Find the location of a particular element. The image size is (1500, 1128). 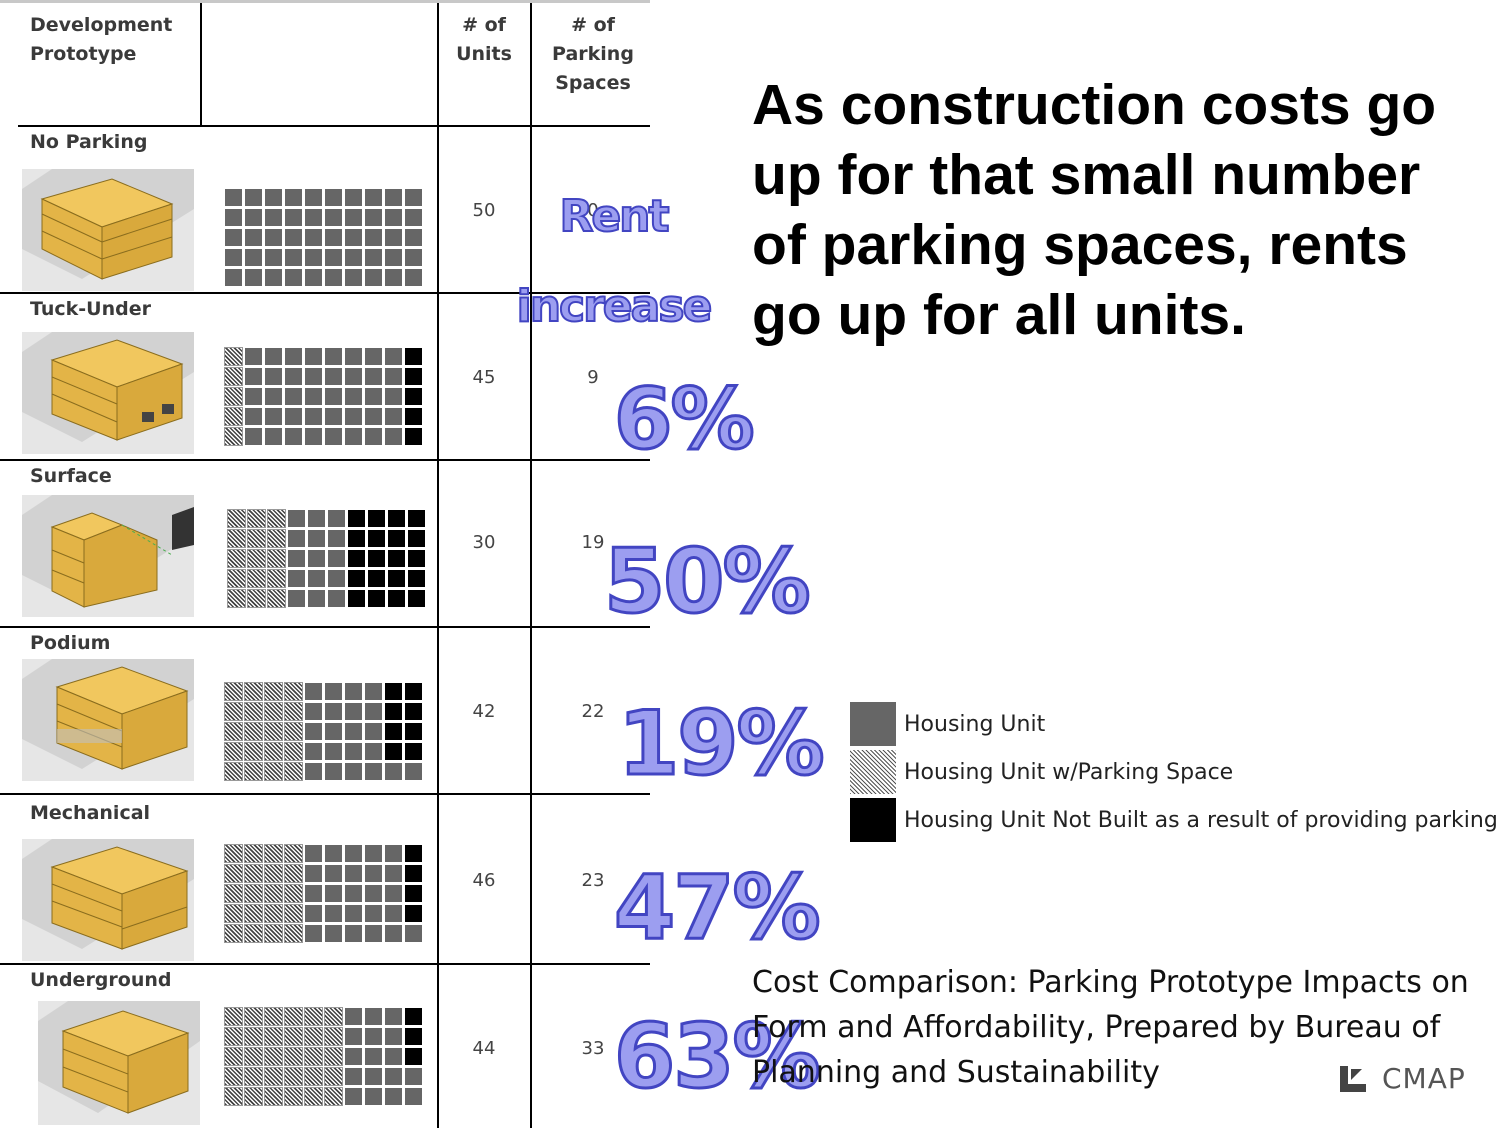

row-label-podium: Podium is located at coordinates (70, 643).